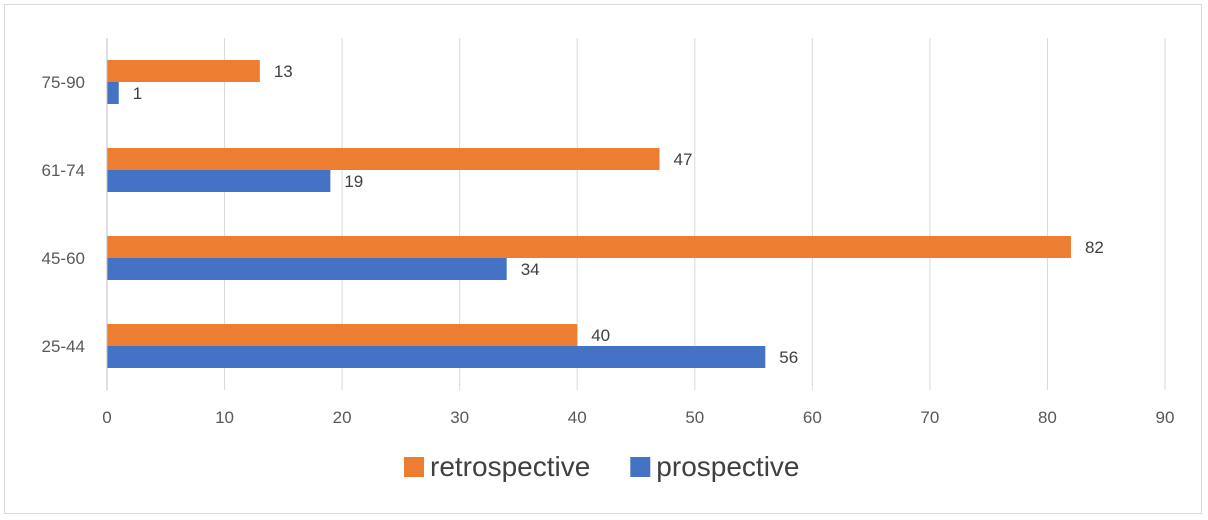 The image size is (1208, 520). Describe the element at coordinates (1047, 417) in the screenshot. I see `x-tick-label-80: 80` at that location.